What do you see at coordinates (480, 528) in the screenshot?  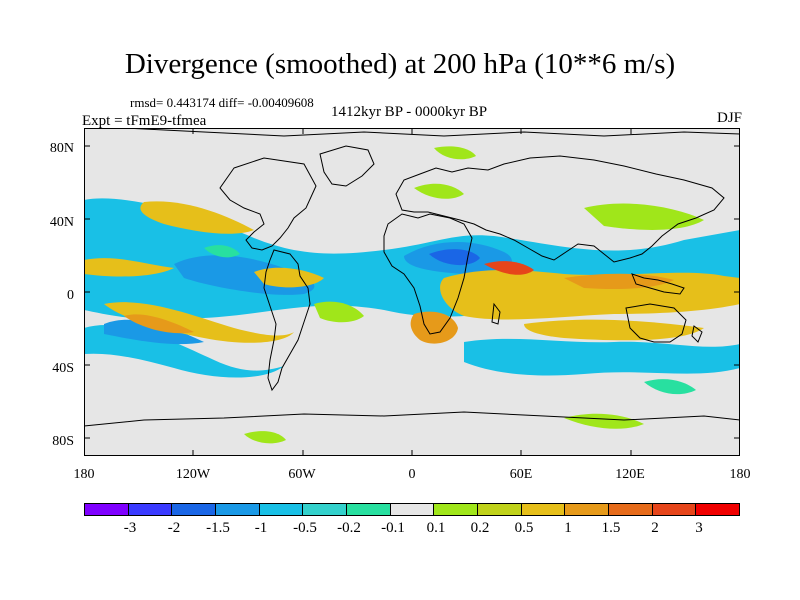 I see `colorbar-label: 0.2` at bounding box center [480, 528].